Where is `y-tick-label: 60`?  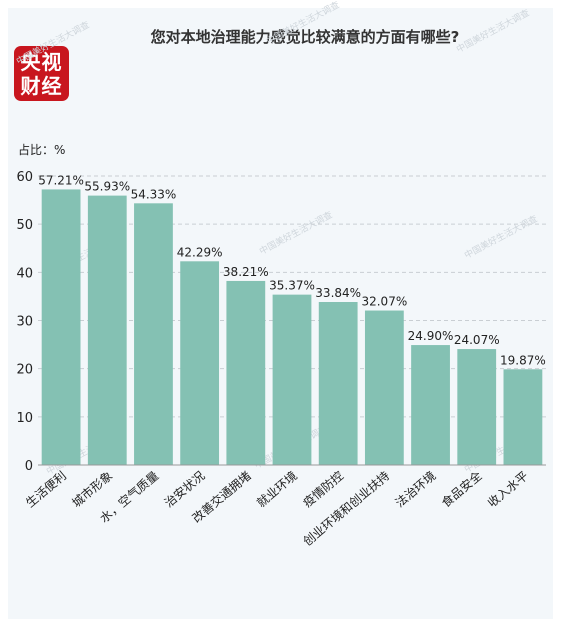 y-tick-label: 60 is located at coordinates (24, 177).